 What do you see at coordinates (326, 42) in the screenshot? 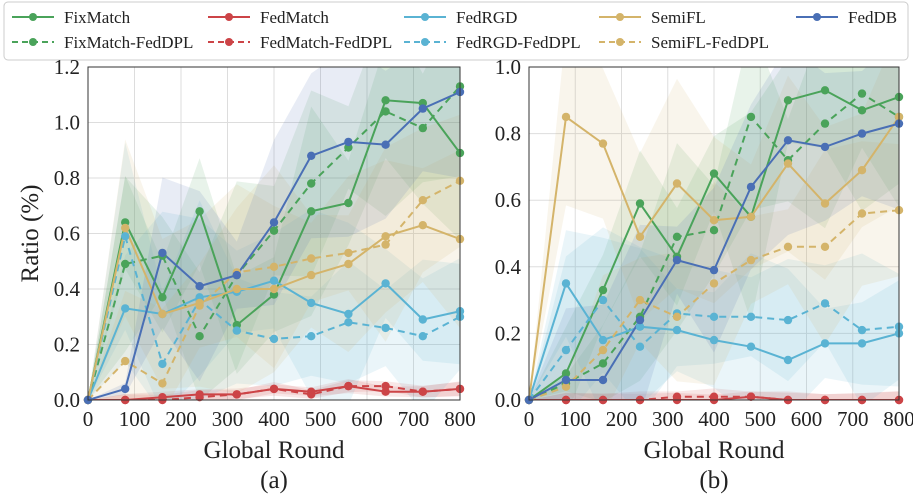
I see `legend-label-fedmatch-feddpl: FedMatch-FedDPL` at bounding box center [326, 42].